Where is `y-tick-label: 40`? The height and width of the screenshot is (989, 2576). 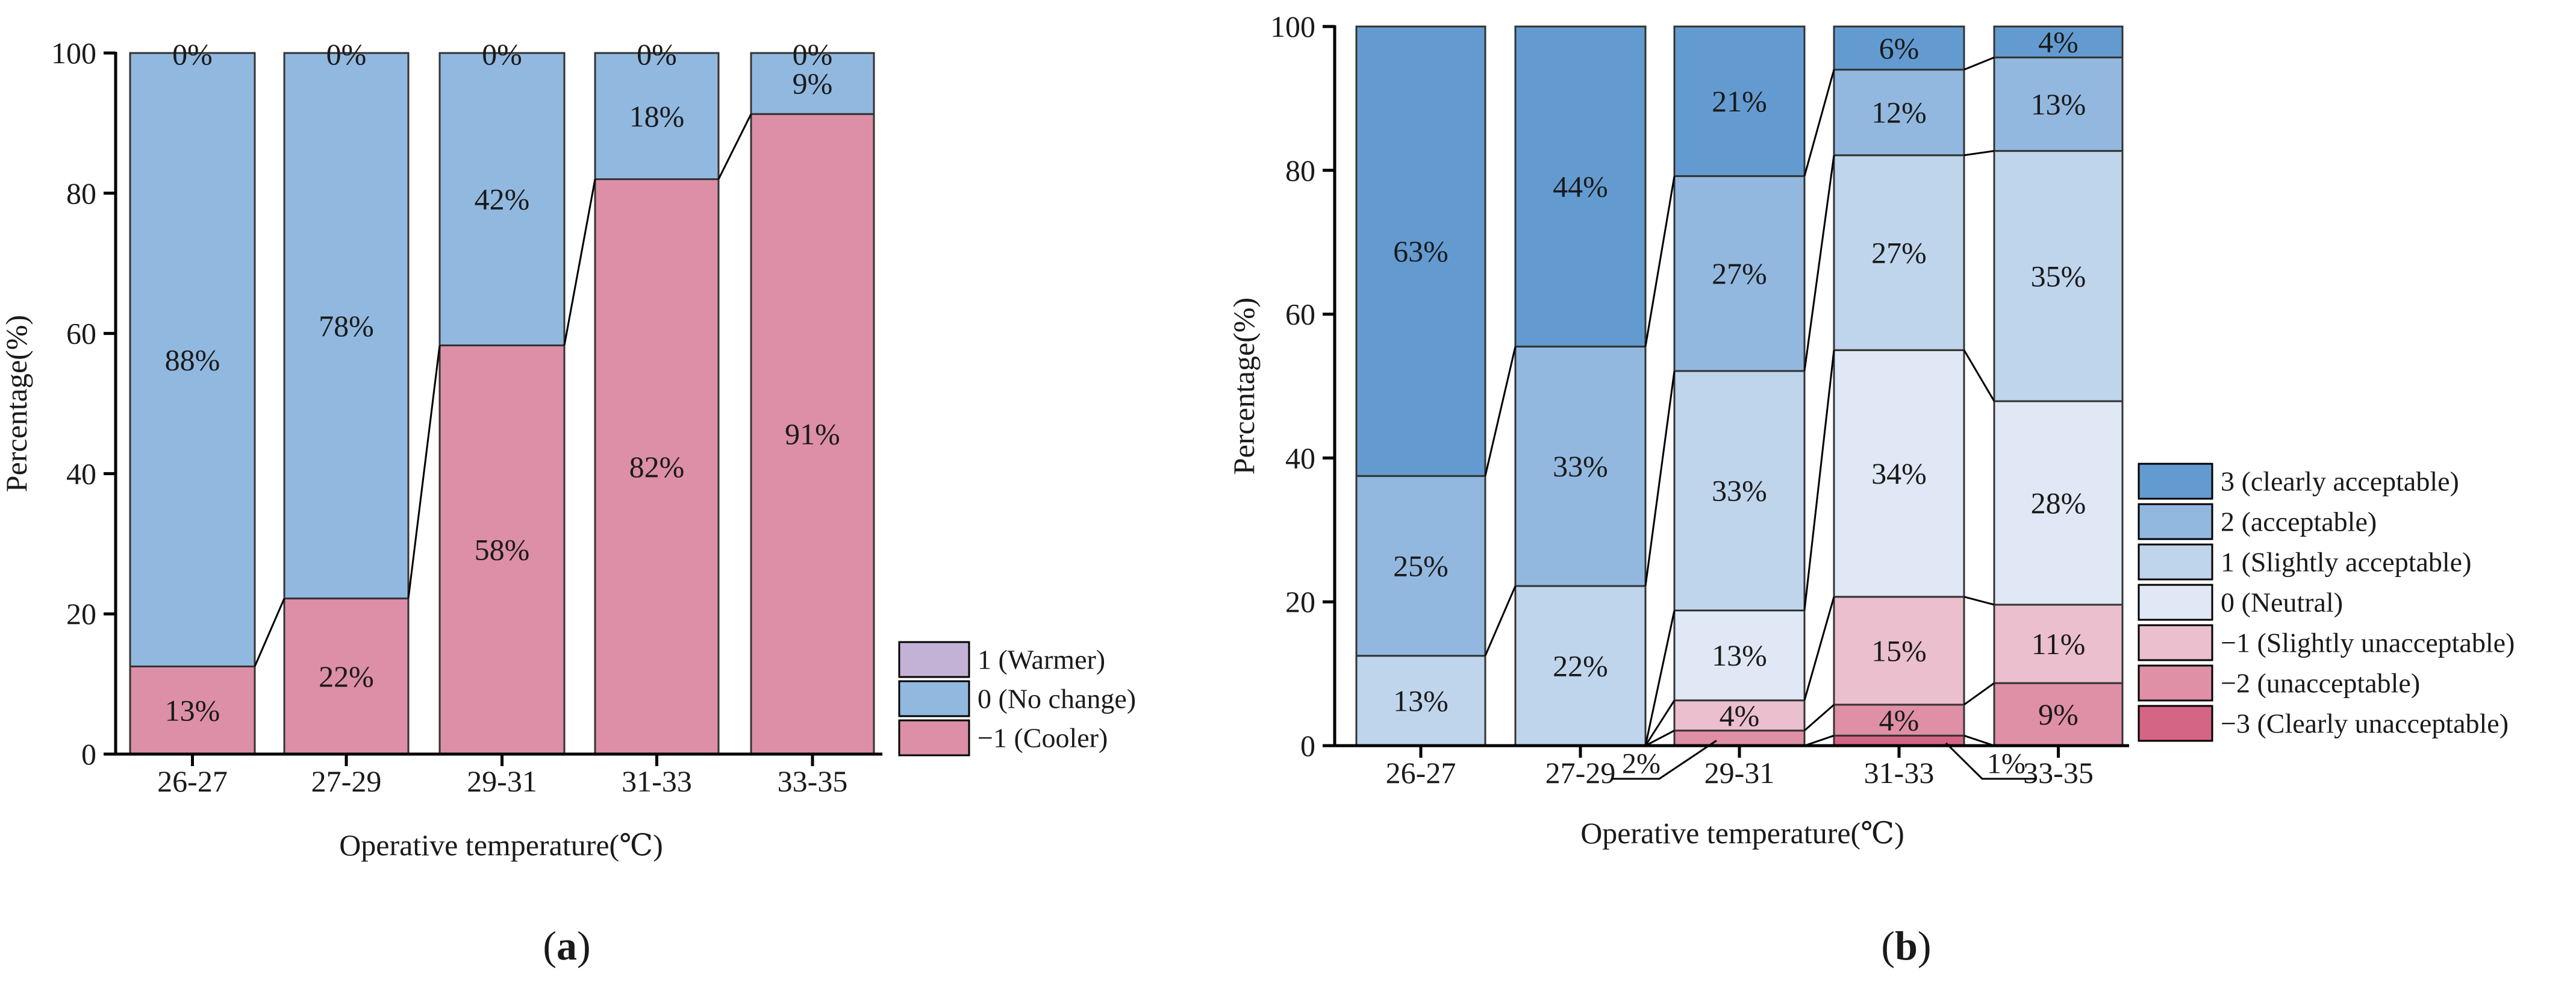 y-tick-label: 40 is located at coordinates (1300, 458).